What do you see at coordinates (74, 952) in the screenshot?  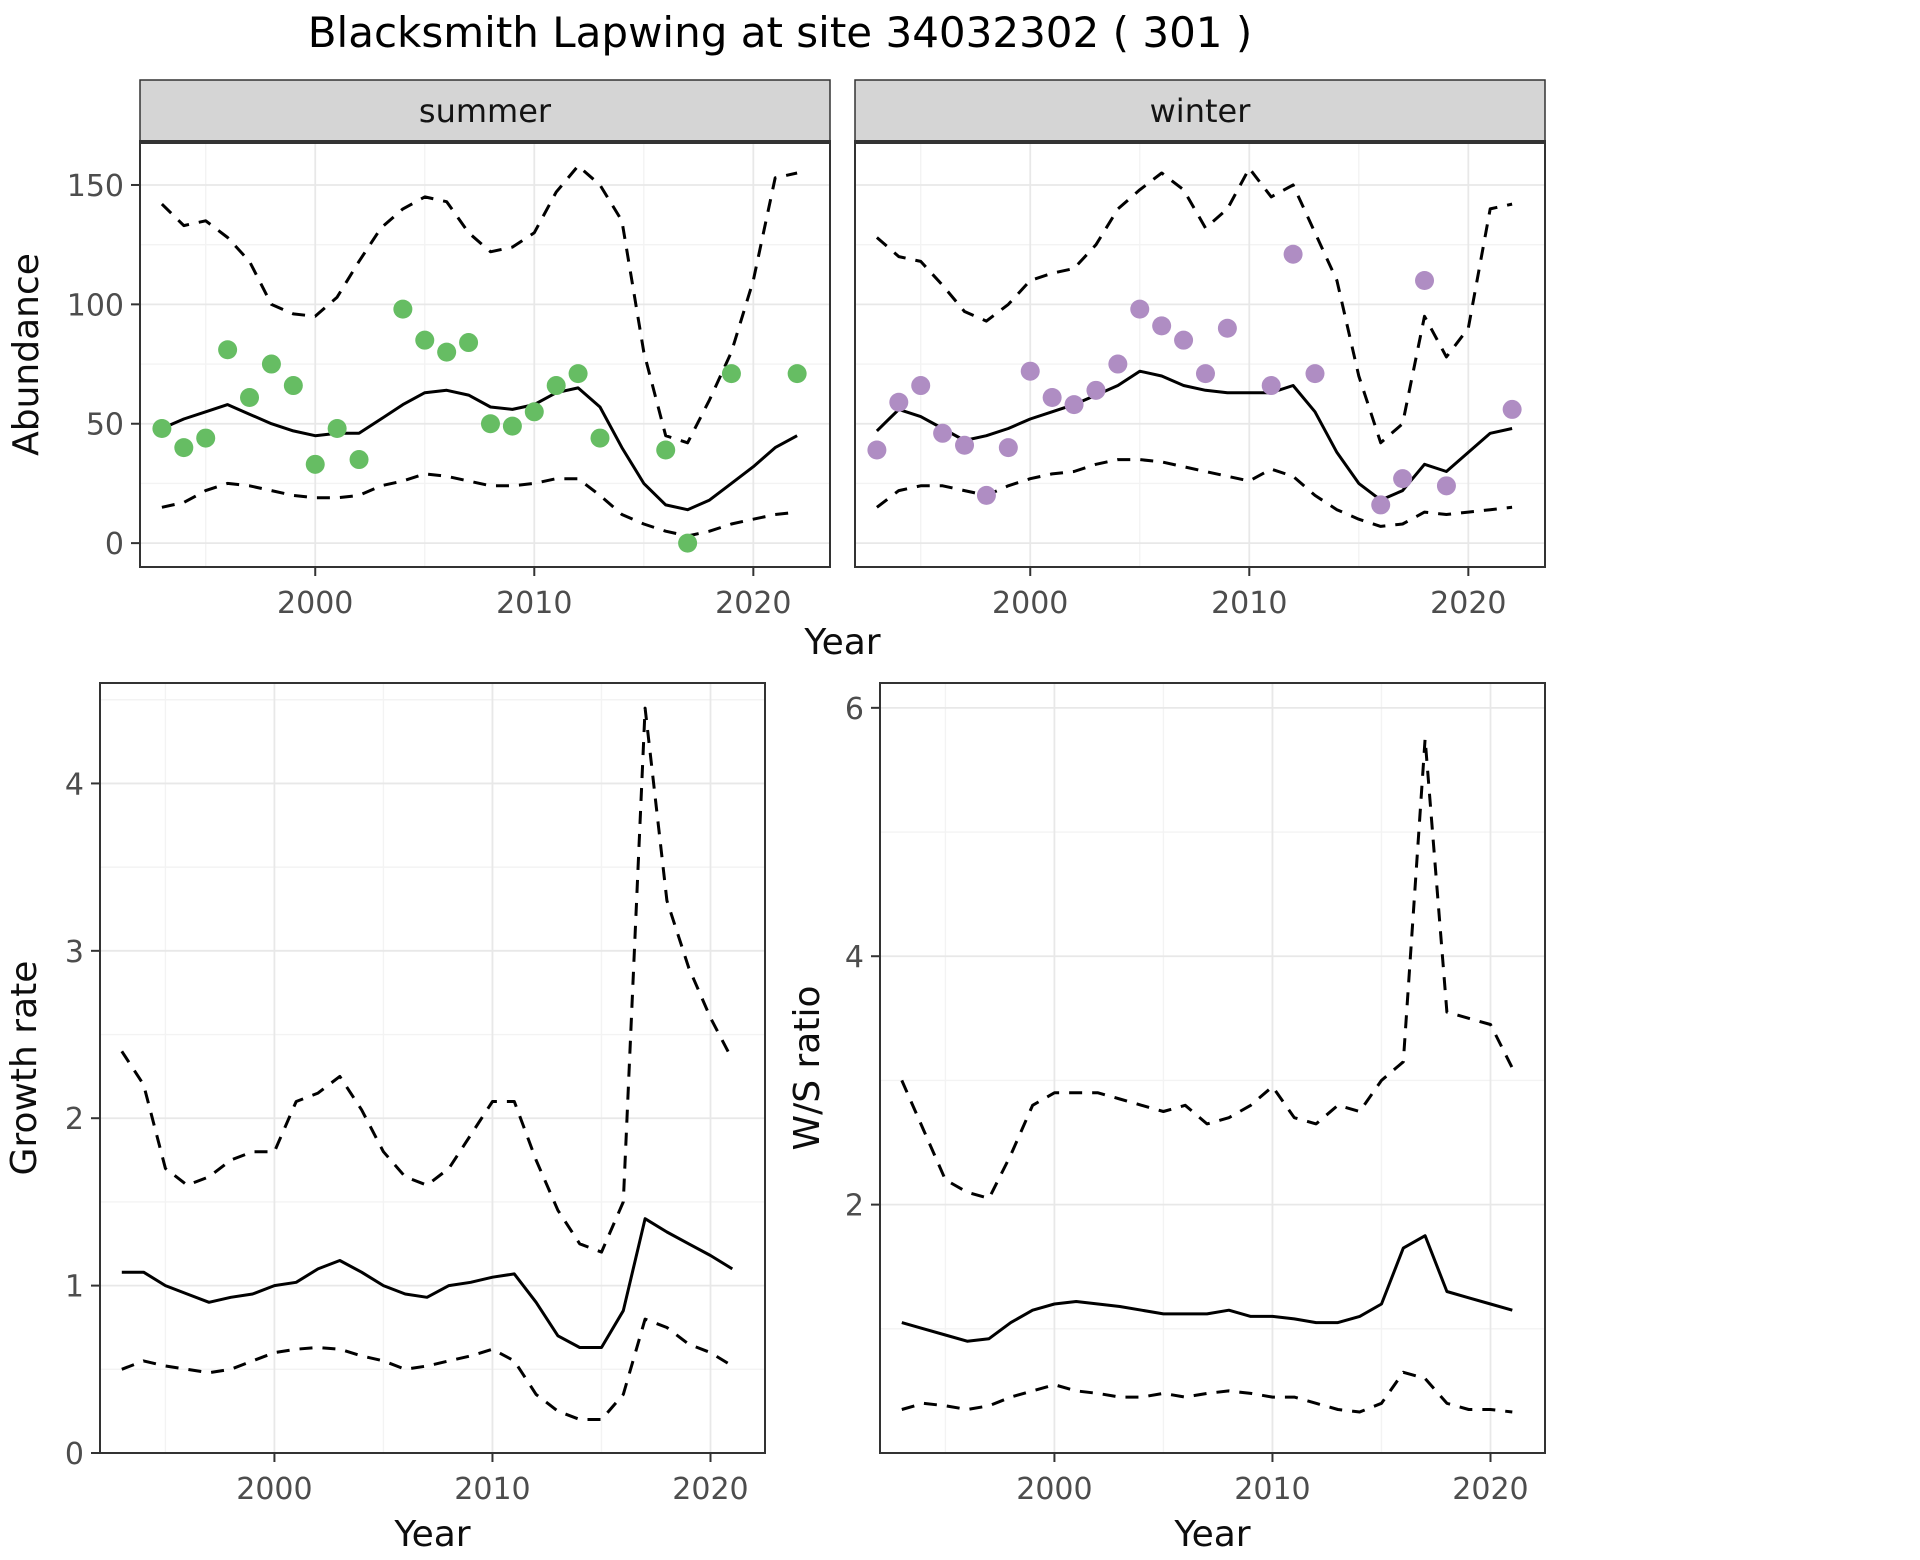 I see `y-tick-label: 3` at bounding box center [74, 952].